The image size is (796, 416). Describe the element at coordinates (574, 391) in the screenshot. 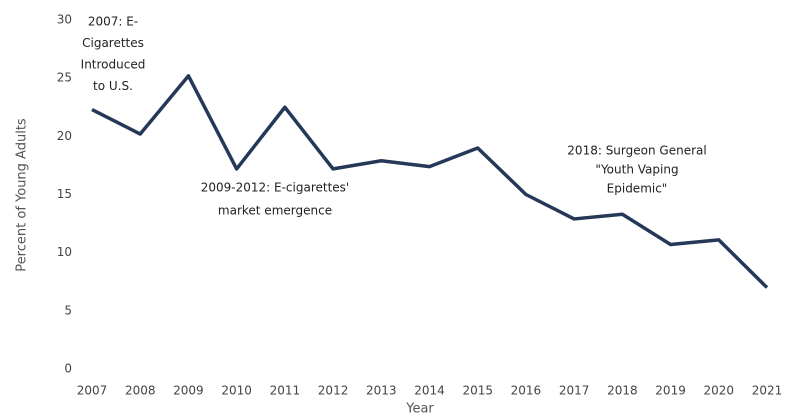

I see `x-tick-label: 2017` at that location.